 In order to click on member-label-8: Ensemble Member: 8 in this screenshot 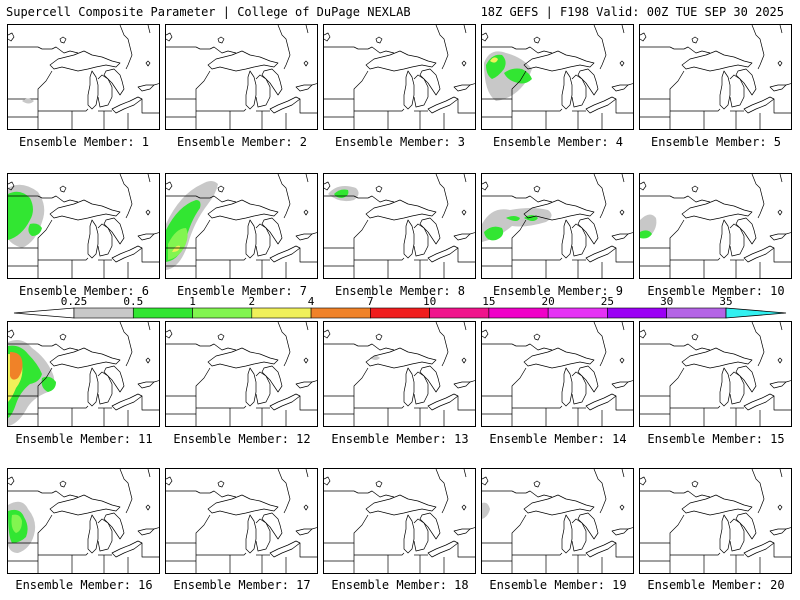, I will do `click(400, 291)`.